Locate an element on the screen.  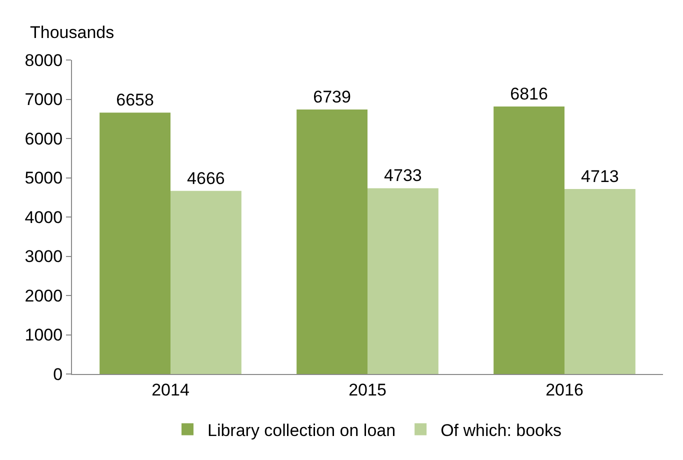
y-tick-label: 5000 is located at coordinates (43, 178).